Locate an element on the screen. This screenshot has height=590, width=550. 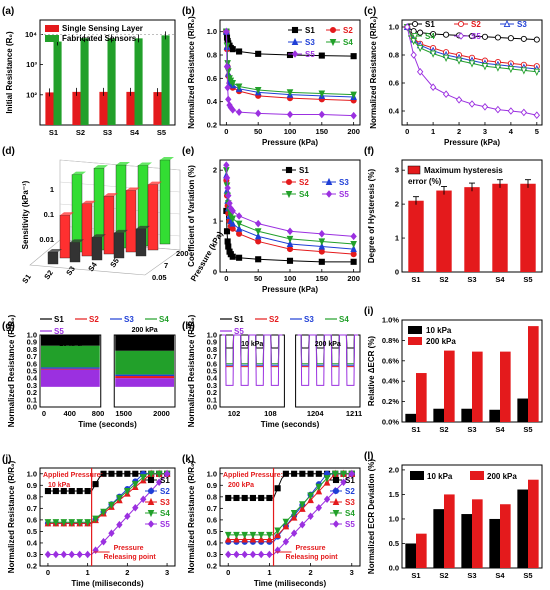
y-tick-label-f: 2 is located at coordinates (397, 204).